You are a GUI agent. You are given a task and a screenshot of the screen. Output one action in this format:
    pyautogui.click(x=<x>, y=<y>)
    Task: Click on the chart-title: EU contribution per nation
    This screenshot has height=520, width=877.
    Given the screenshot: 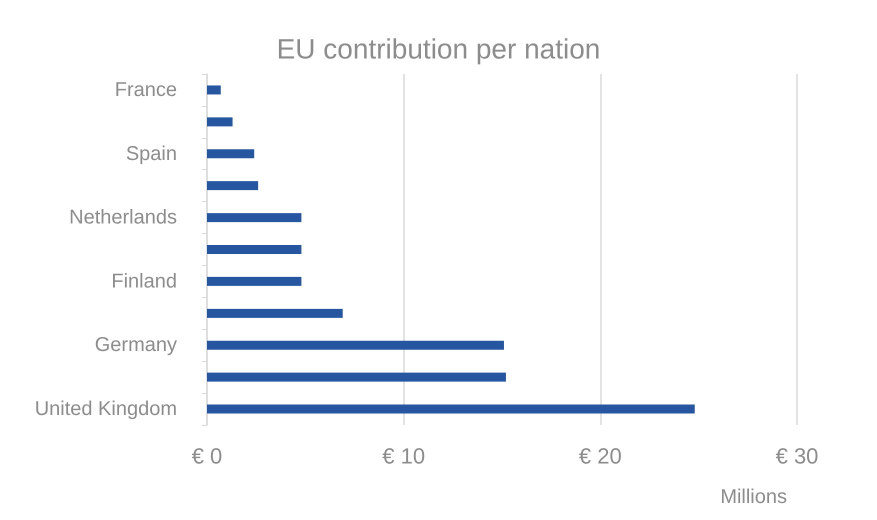 What is the action you would take?
    pyautogui.click(x=438, y=49)
    